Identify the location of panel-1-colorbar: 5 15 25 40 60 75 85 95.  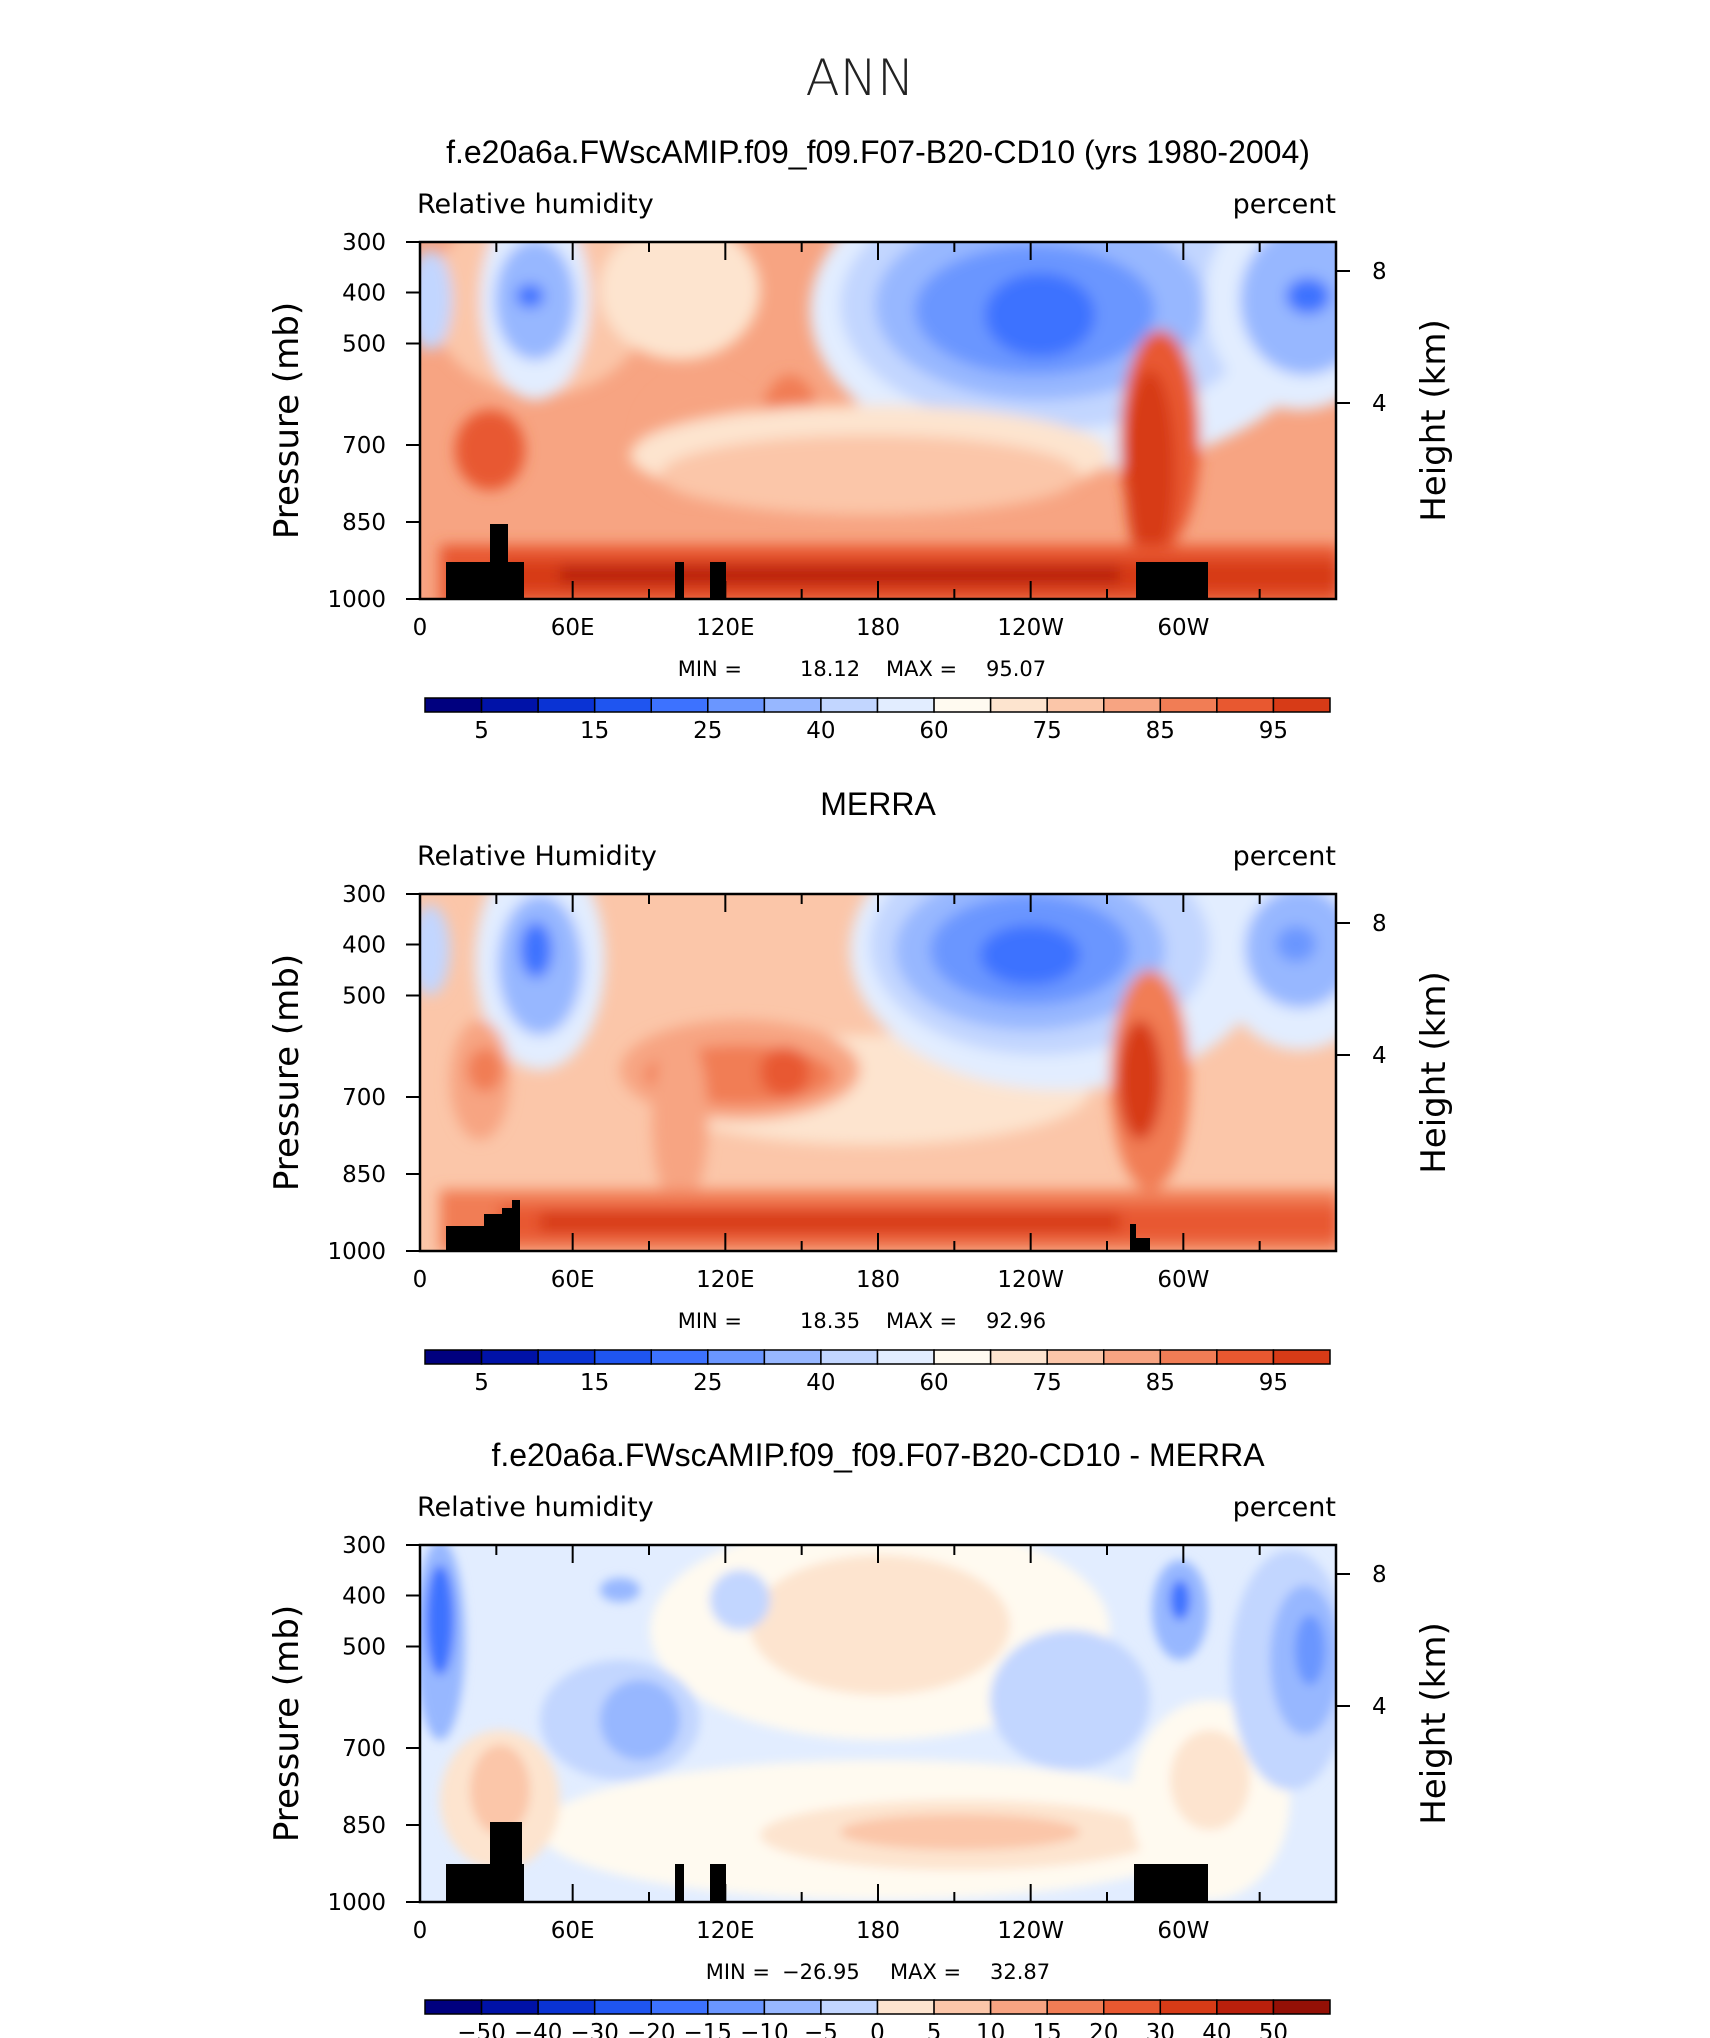
(877, 720).